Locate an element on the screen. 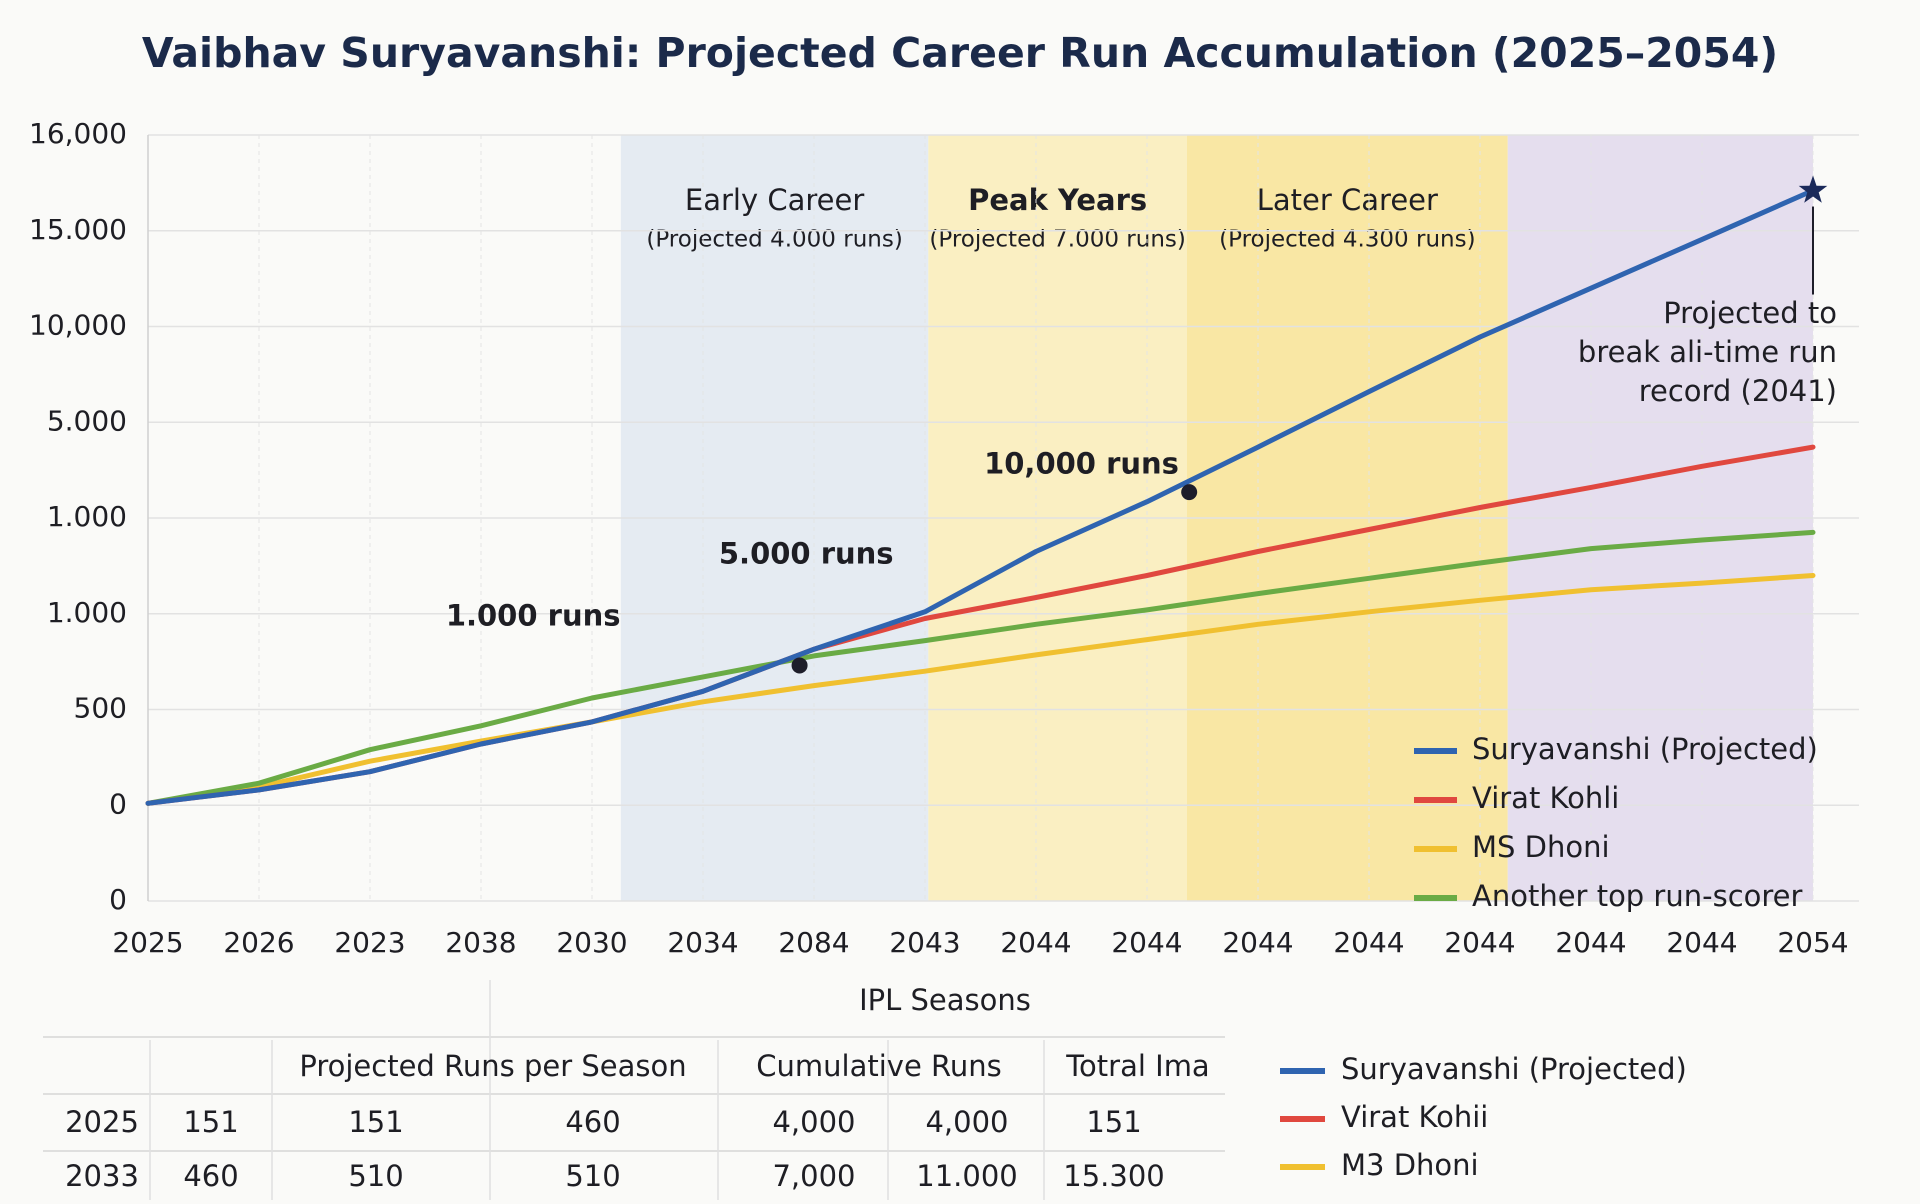 This screenshot has height=1204, width=1920. record-star is located at coordinates (1813, 189).